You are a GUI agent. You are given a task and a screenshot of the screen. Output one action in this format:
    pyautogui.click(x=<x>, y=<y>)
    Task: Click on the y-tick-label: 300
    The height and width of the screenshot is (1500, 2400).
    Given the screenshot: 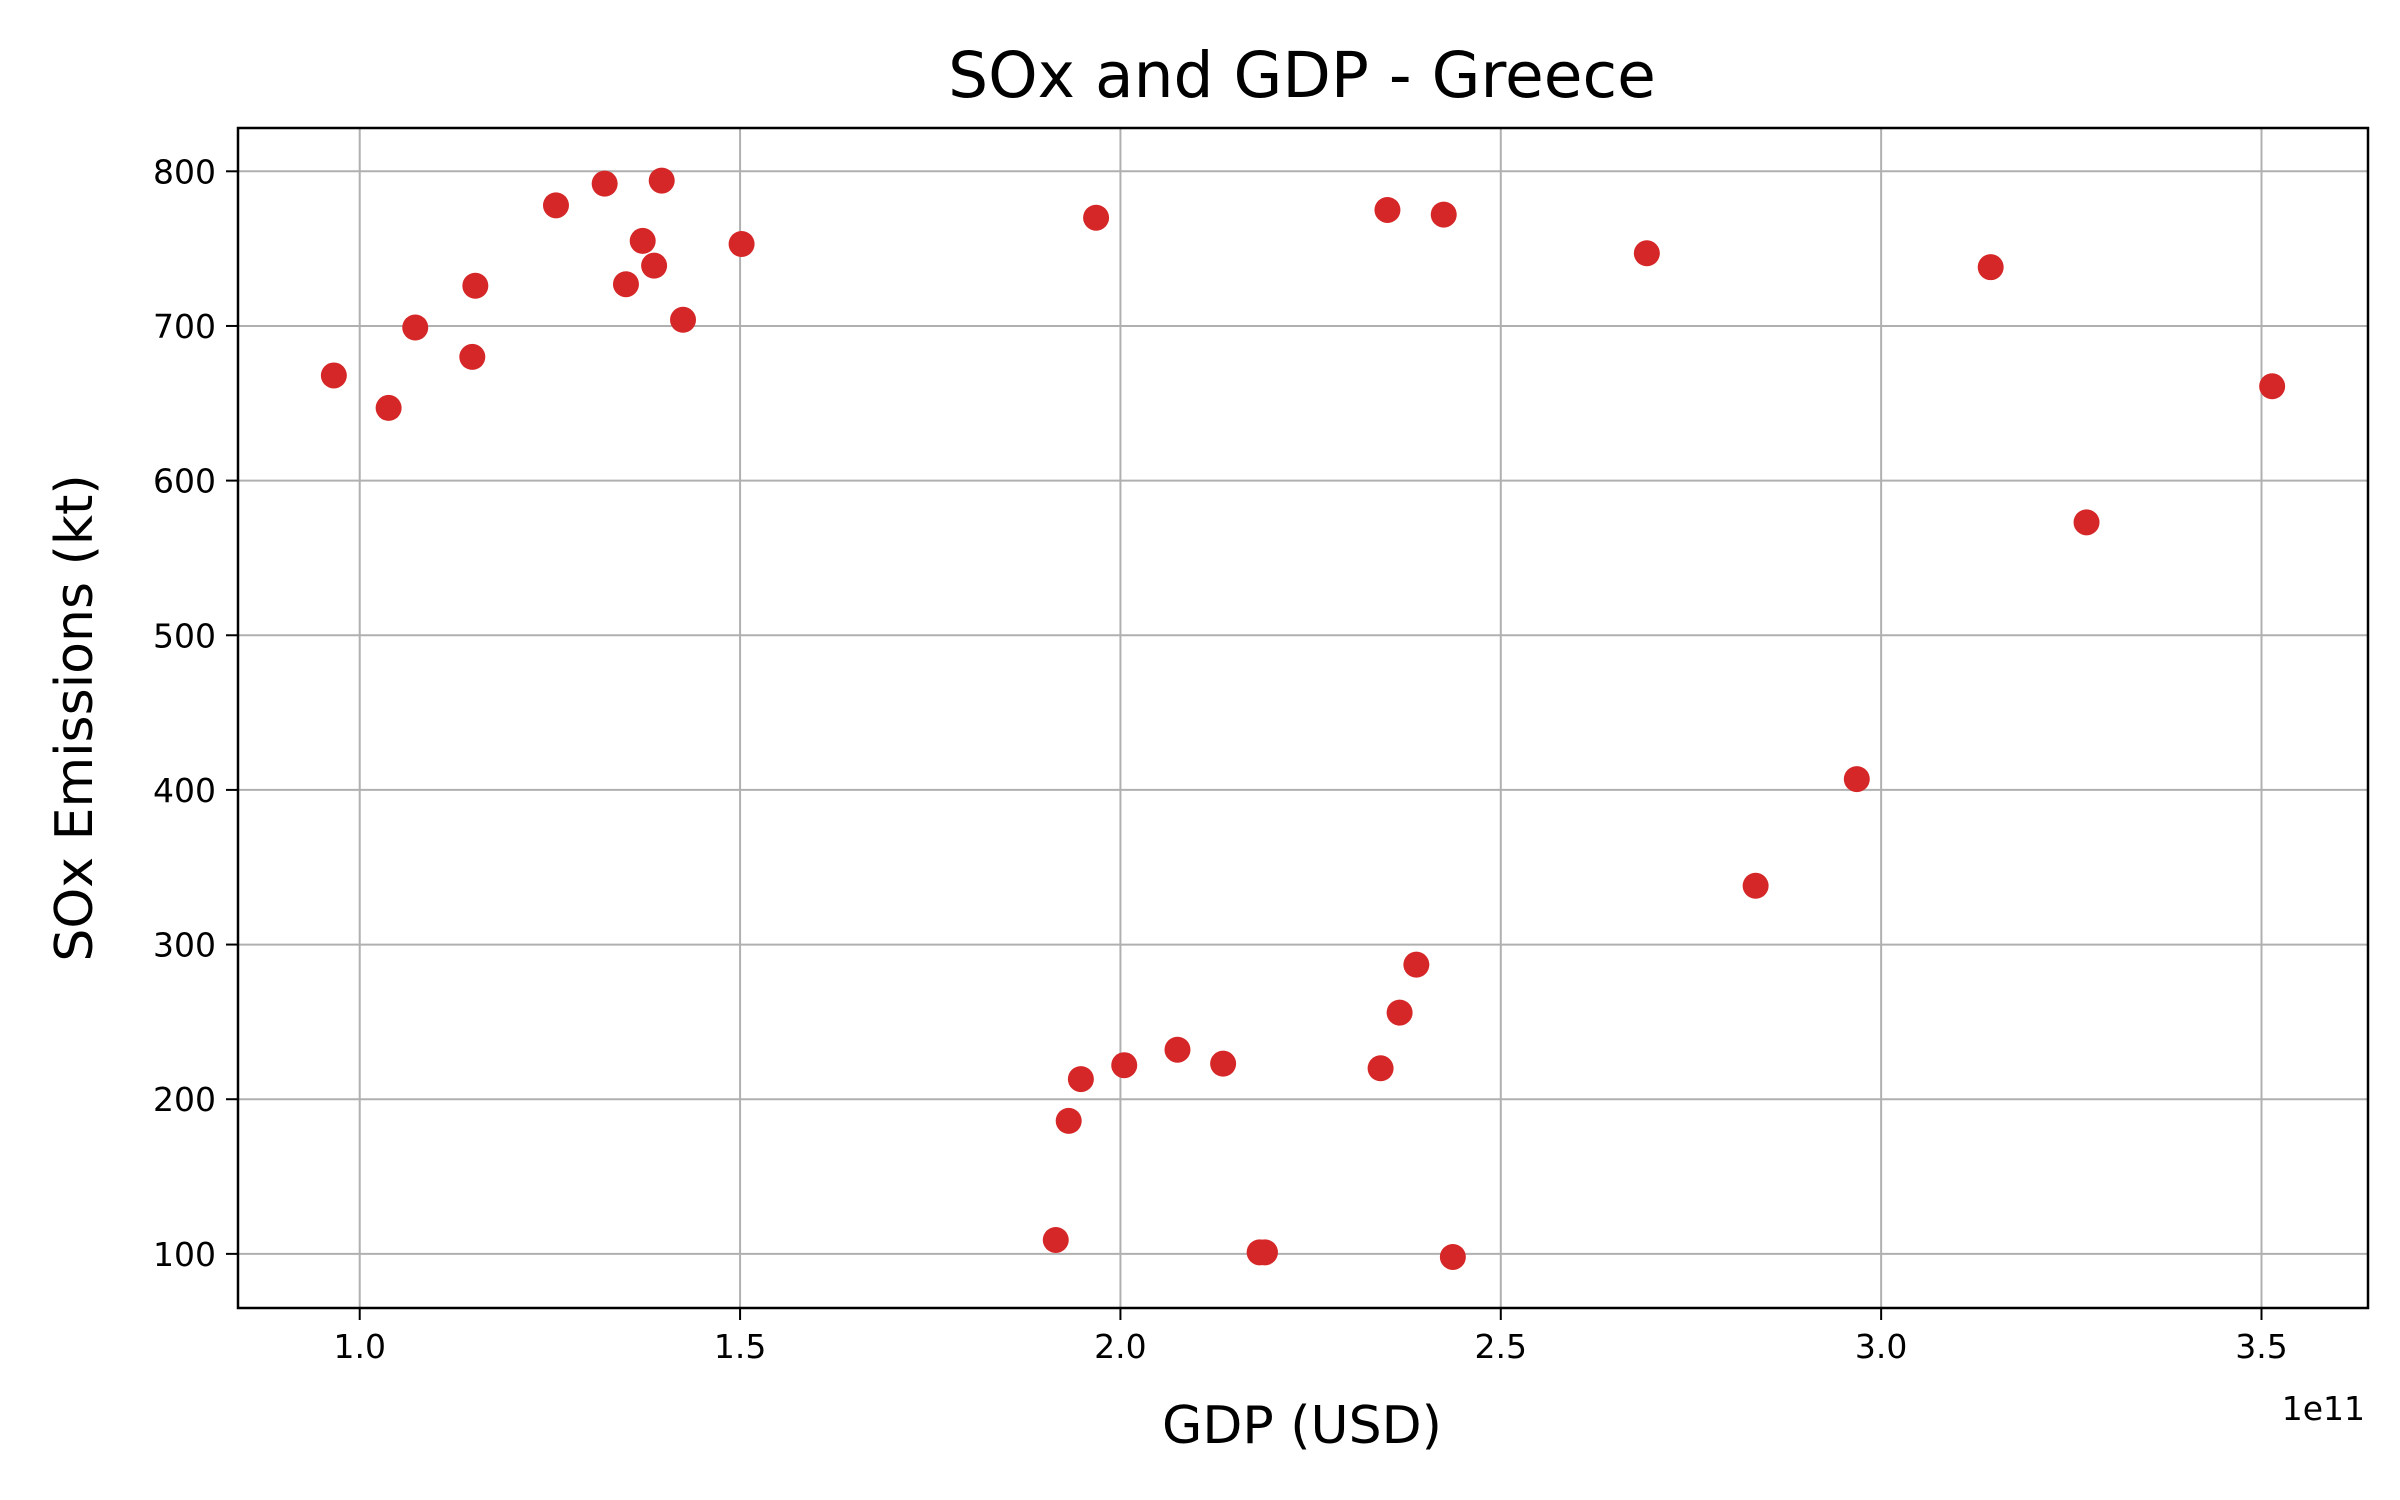 What is the action you would take?
    pyautogui.click(x=184, y=945)
    